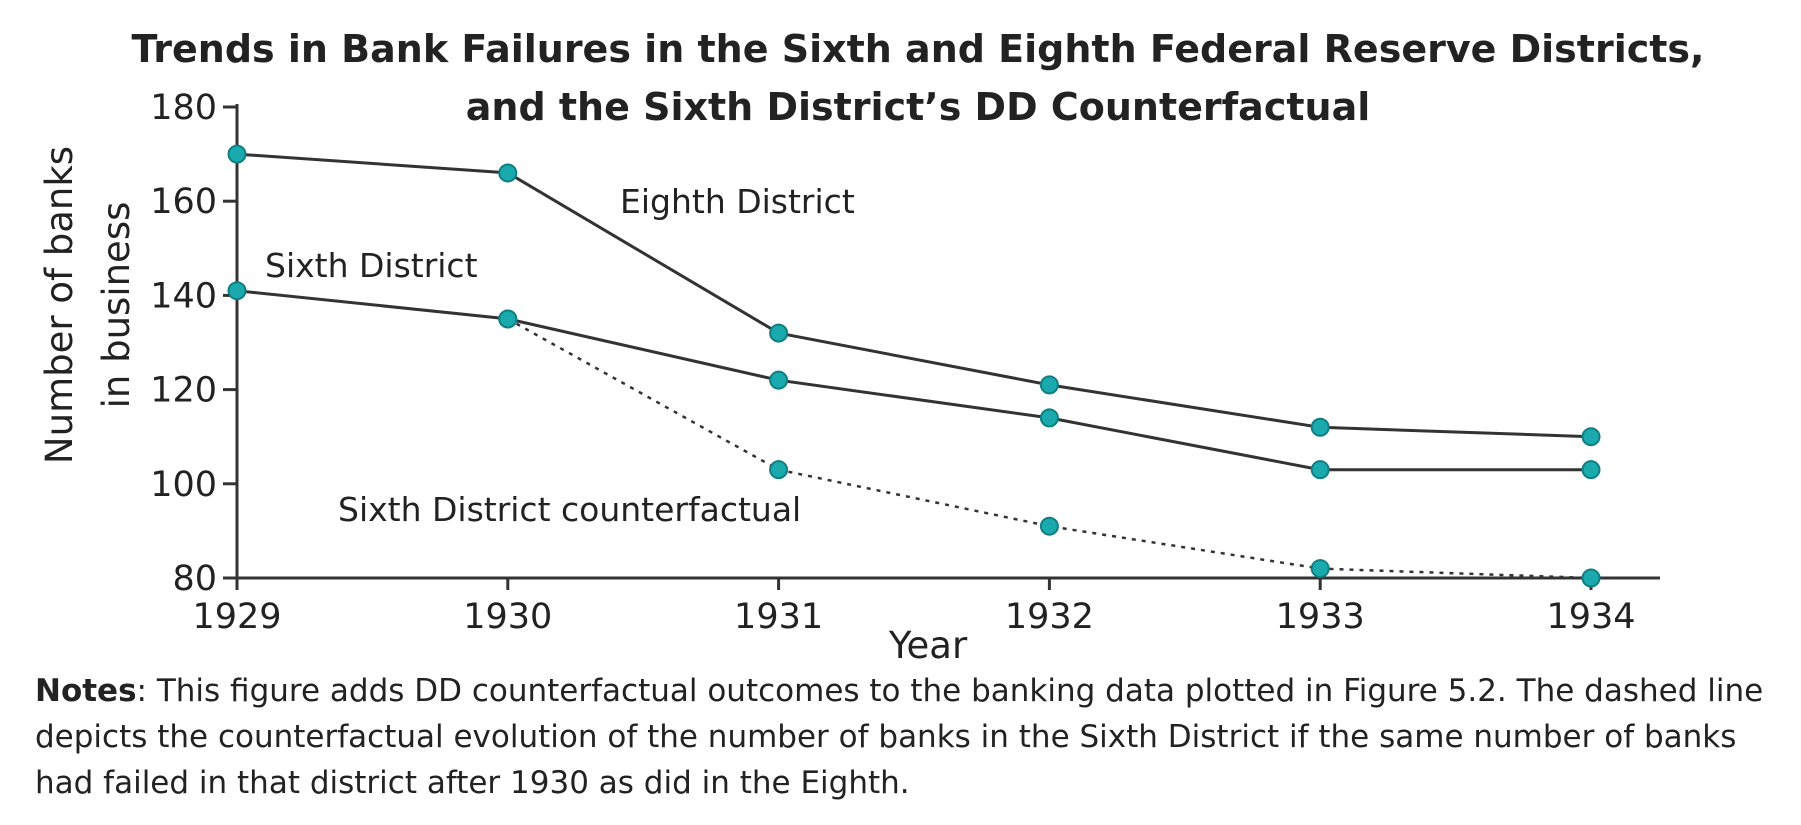  I want to click on x-axis-label: Year, so click(928, 644).